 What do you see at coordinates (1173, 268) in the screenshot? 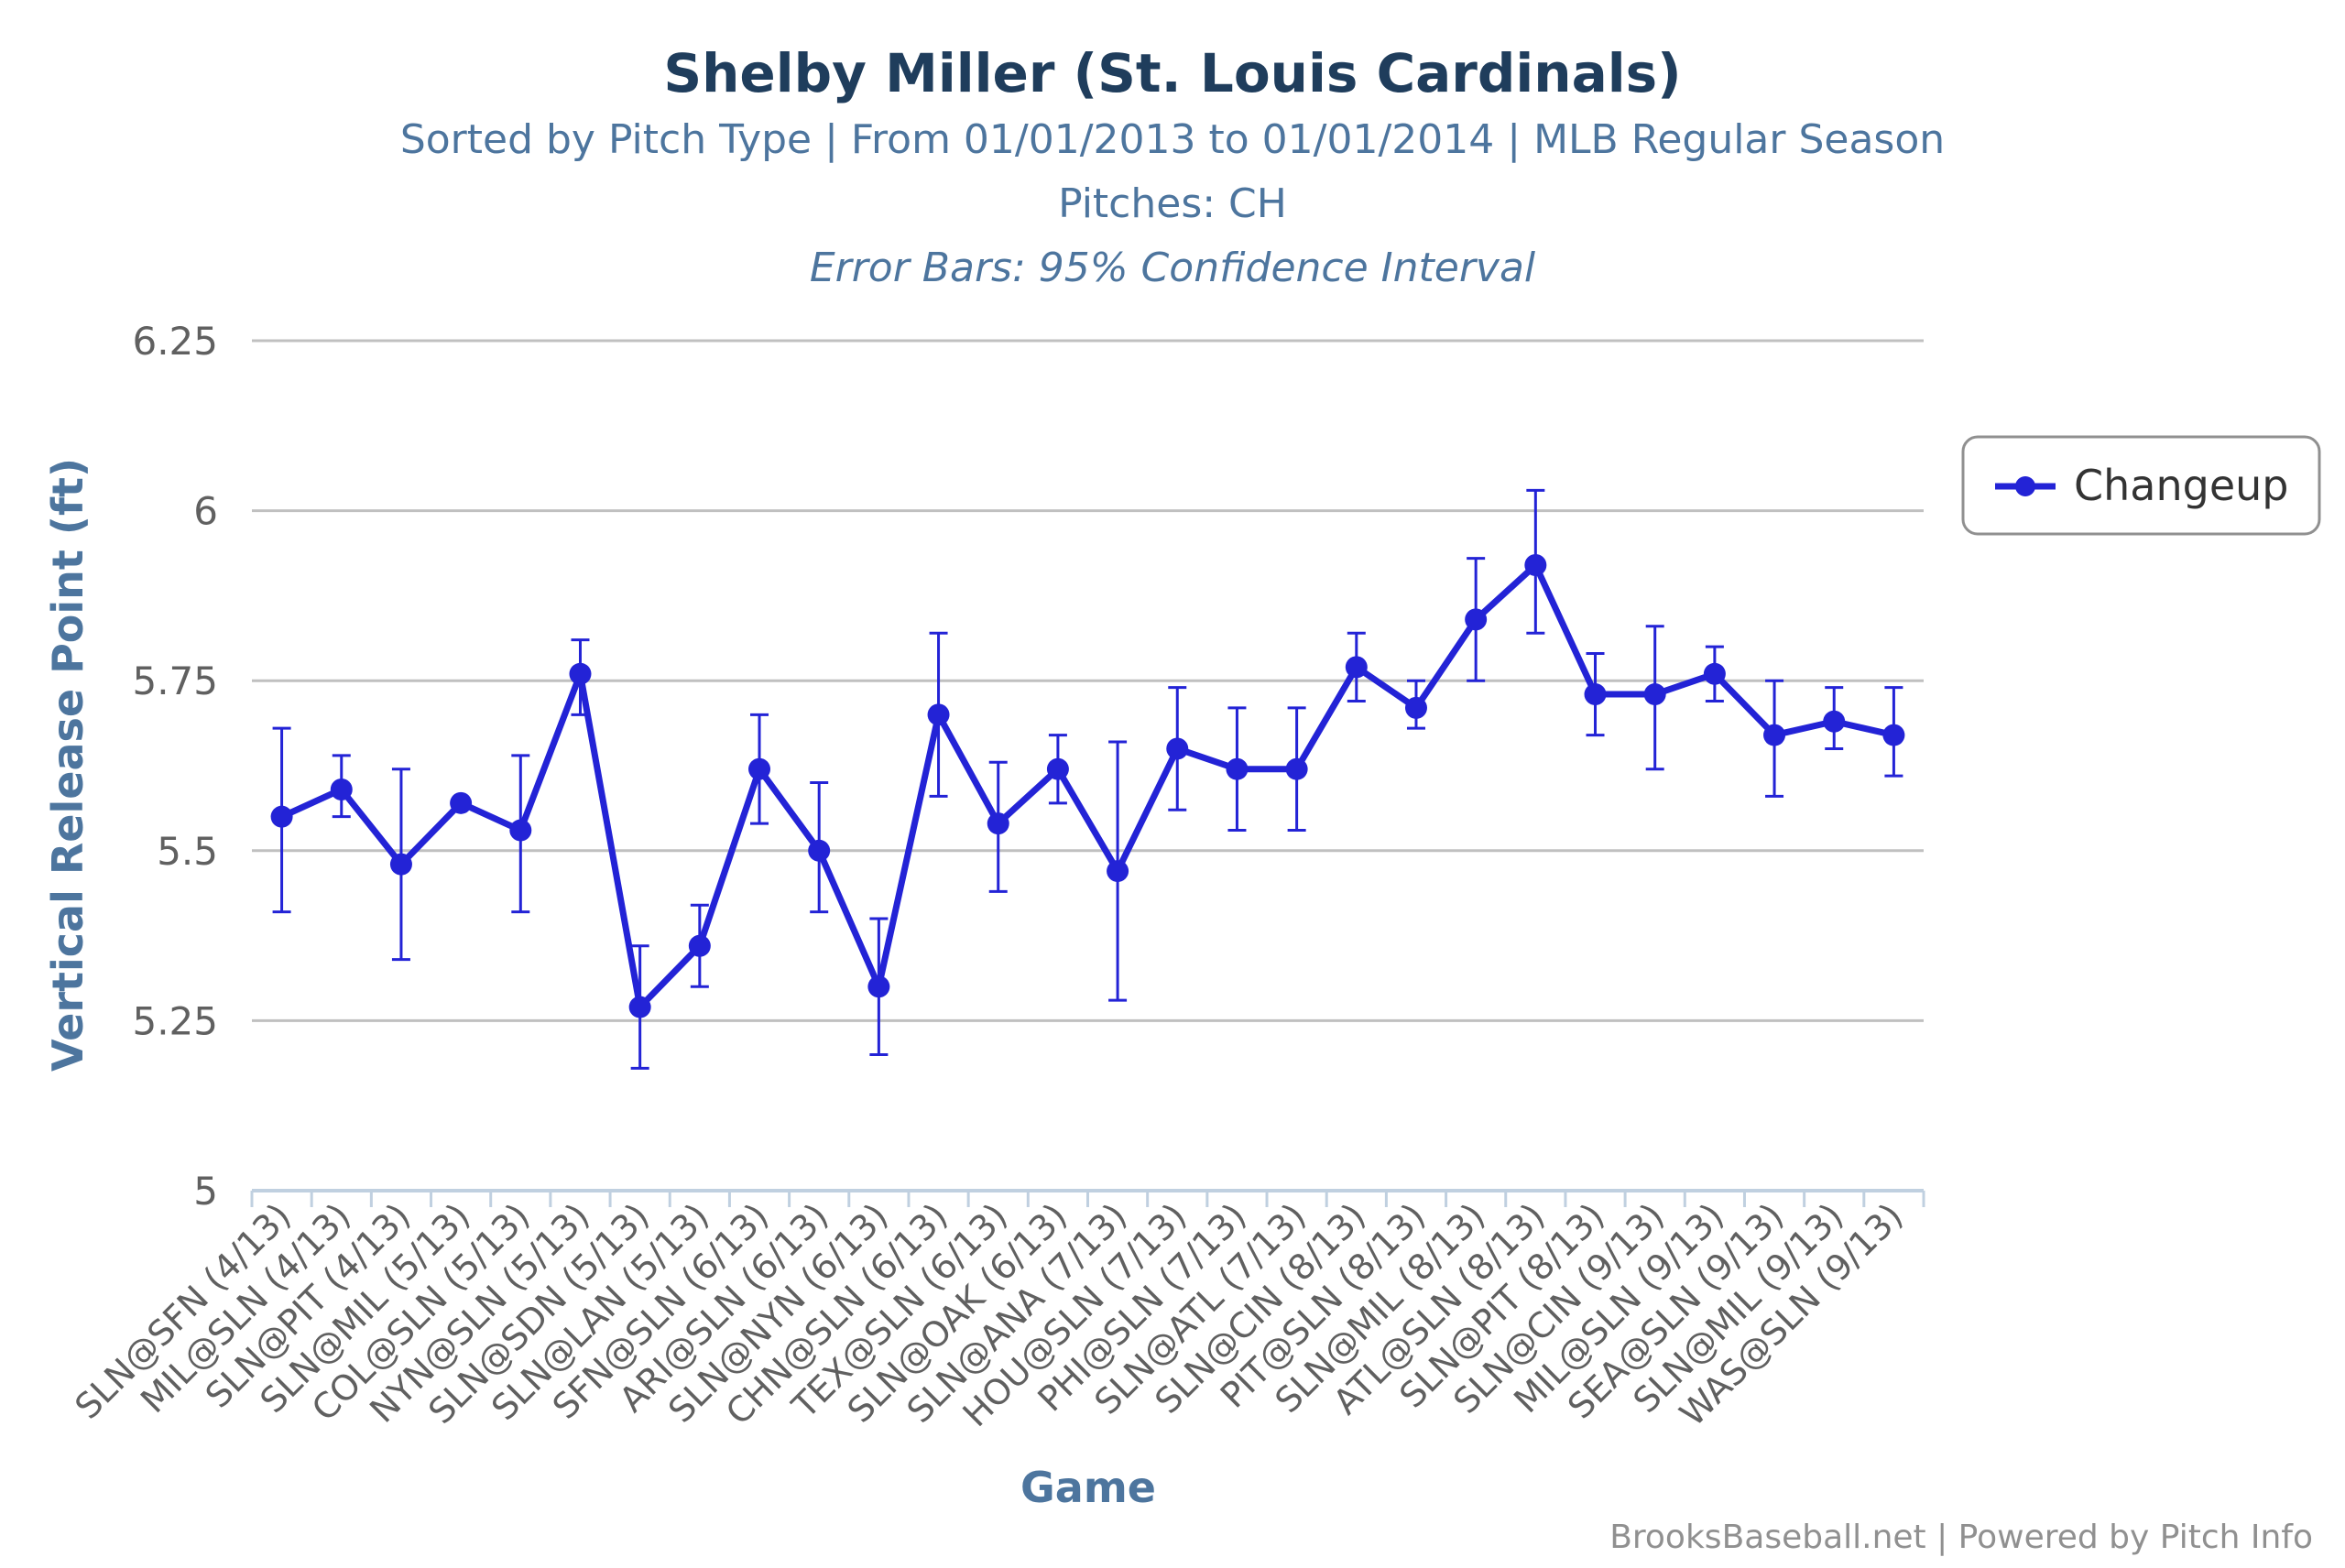
I see `chart-subtitle-italic: Error Bars: 95% Confidence Interval` at bounding box center [1173, 268].